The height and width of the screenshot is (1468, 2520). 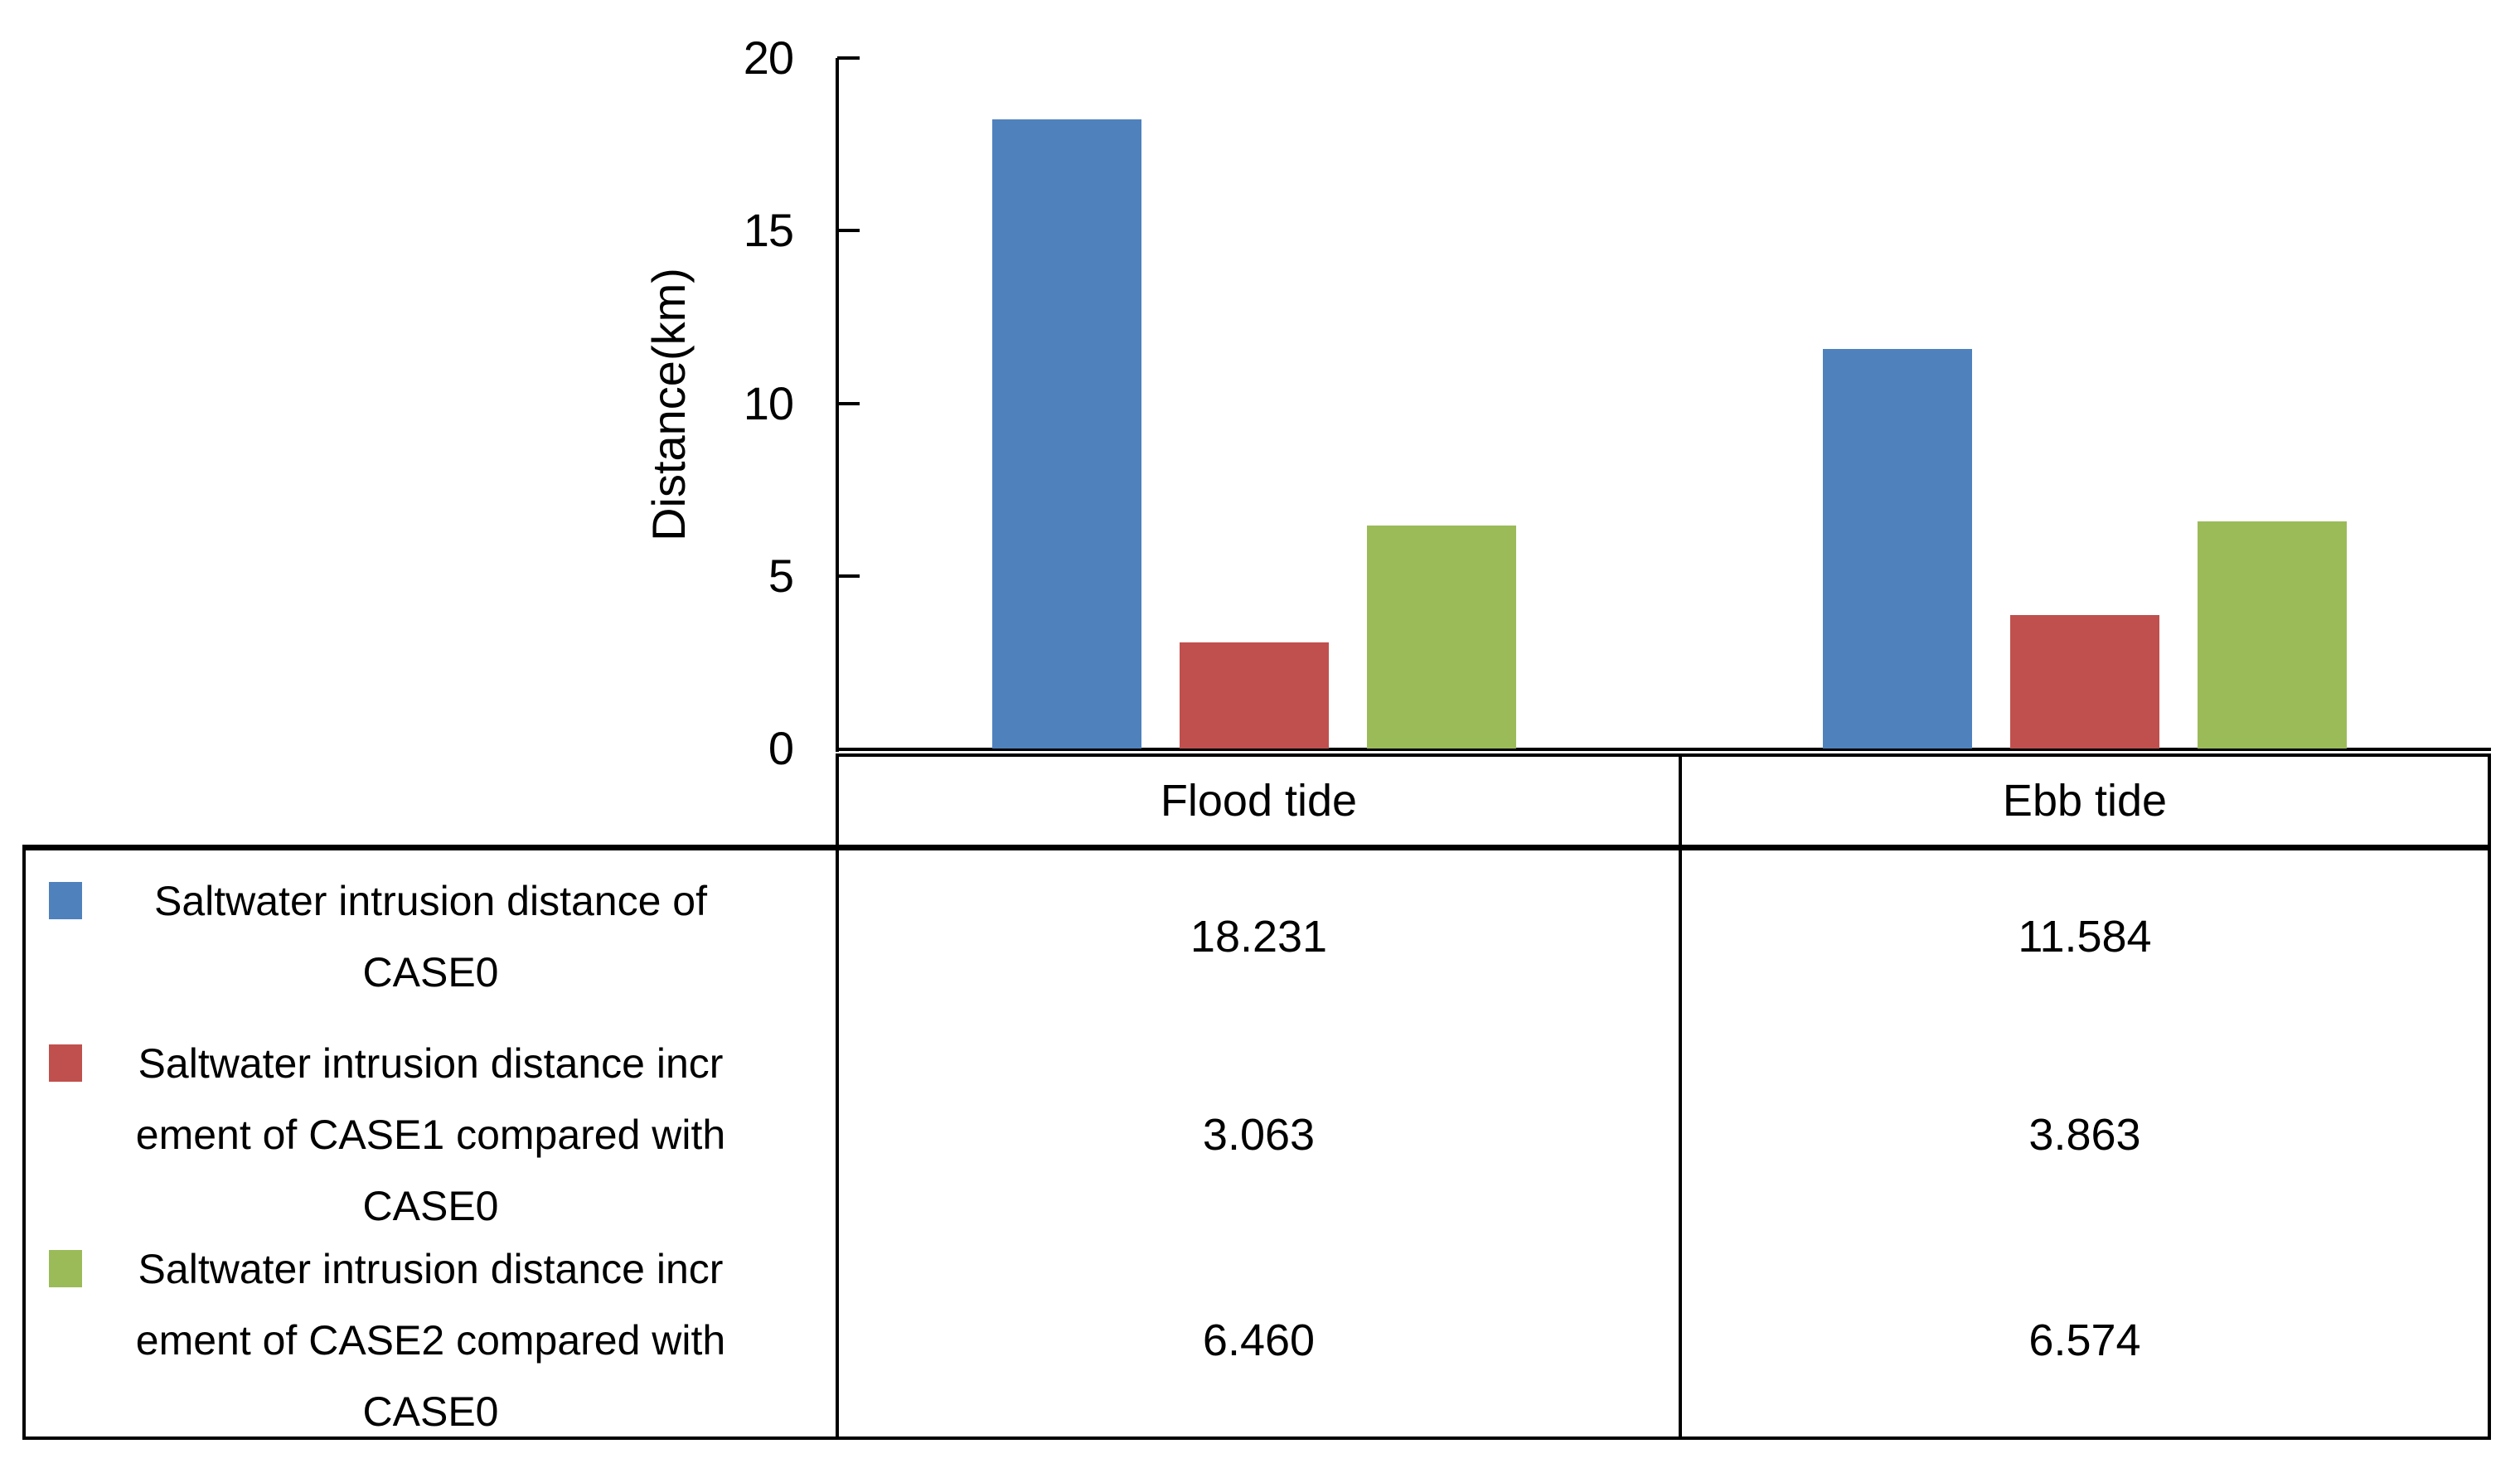 I want to click on table-value-row1-col1: 3.863, so click(x=2084, y=1135).